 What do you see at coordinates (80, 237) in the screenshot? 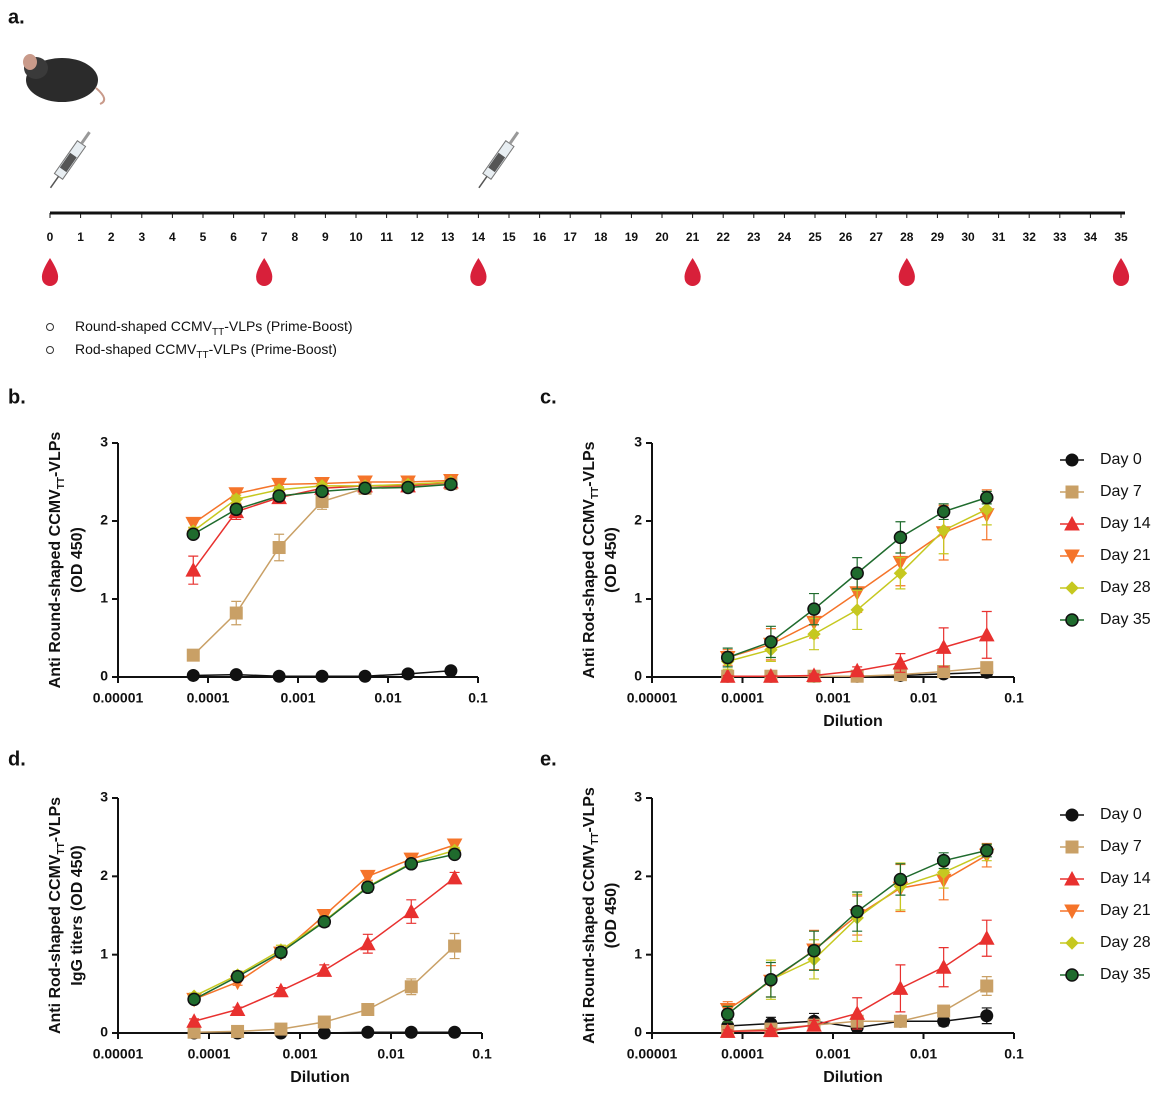
I see `day-label: 1` at bounding box center [80, 237].